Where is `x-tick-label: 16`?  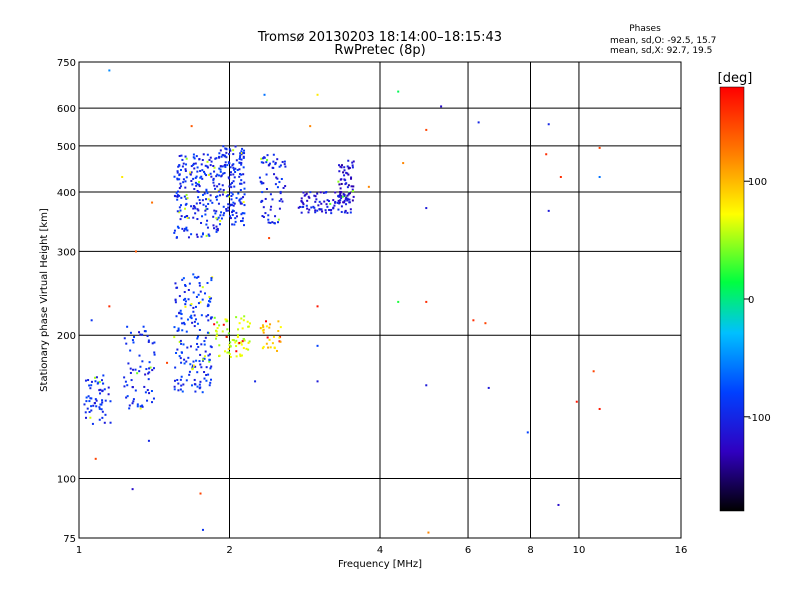
x-tick-label: 16 is located at coordinates (681, 550).